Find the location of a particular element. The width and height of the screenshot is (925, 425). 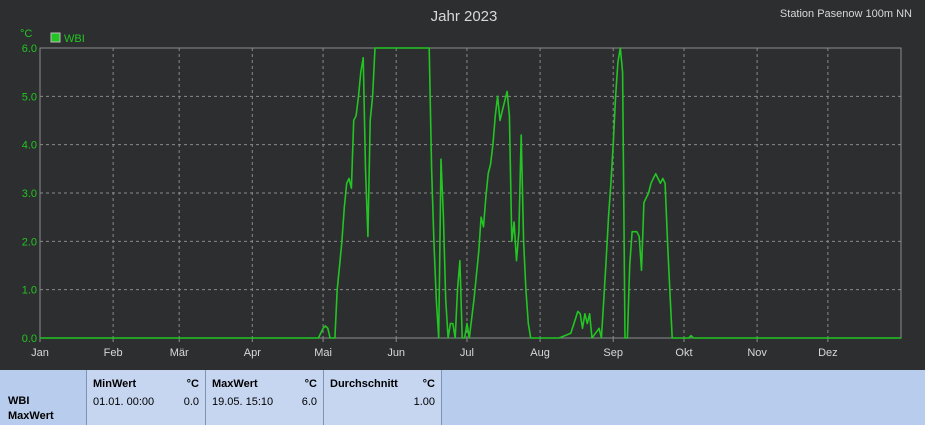

legend-swatch is located at coordinates (55, 37).